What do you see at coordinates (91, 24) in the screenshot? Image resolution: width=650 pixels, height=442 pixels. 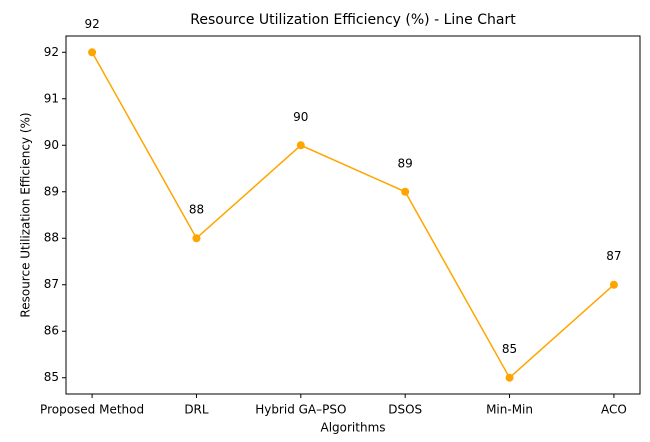 I see `data-label: 92` at bounding box center [91, 24].